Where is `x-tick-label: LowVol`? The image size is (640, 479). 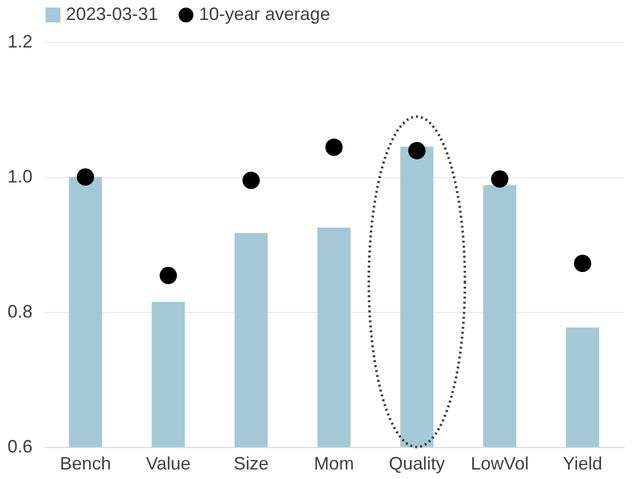 x-tick-label: LowVol is located at coordinates (499, 464).